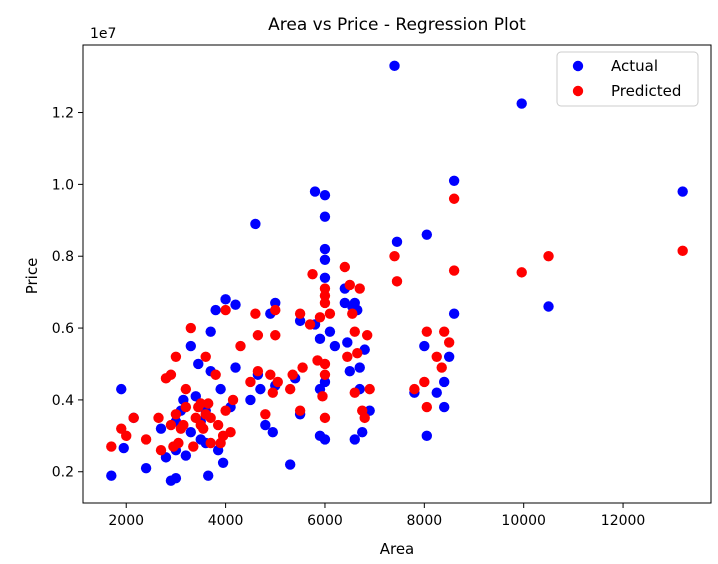 Image resolution: width=718 pixels, height=564 pixels. I want to click on y-scale-label: 1e7, so click(103, 34).